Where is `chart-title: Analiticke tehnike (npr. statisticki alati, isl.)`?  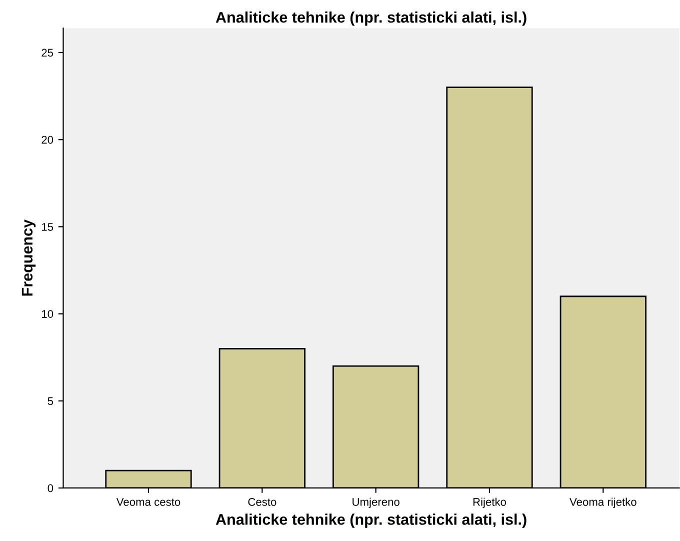
chart-title: Analiticke tehnike (npr. statisticki alati, isl.) is located at coordinates (371, 19).